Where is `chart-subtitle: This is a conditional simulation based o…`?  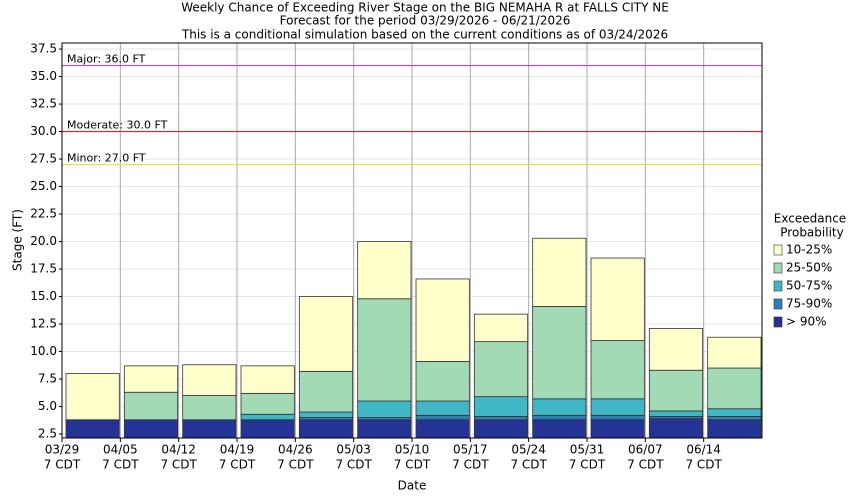
chart-subtitle: This is a conditional simulation based o… is located at coordinates (424, 35).